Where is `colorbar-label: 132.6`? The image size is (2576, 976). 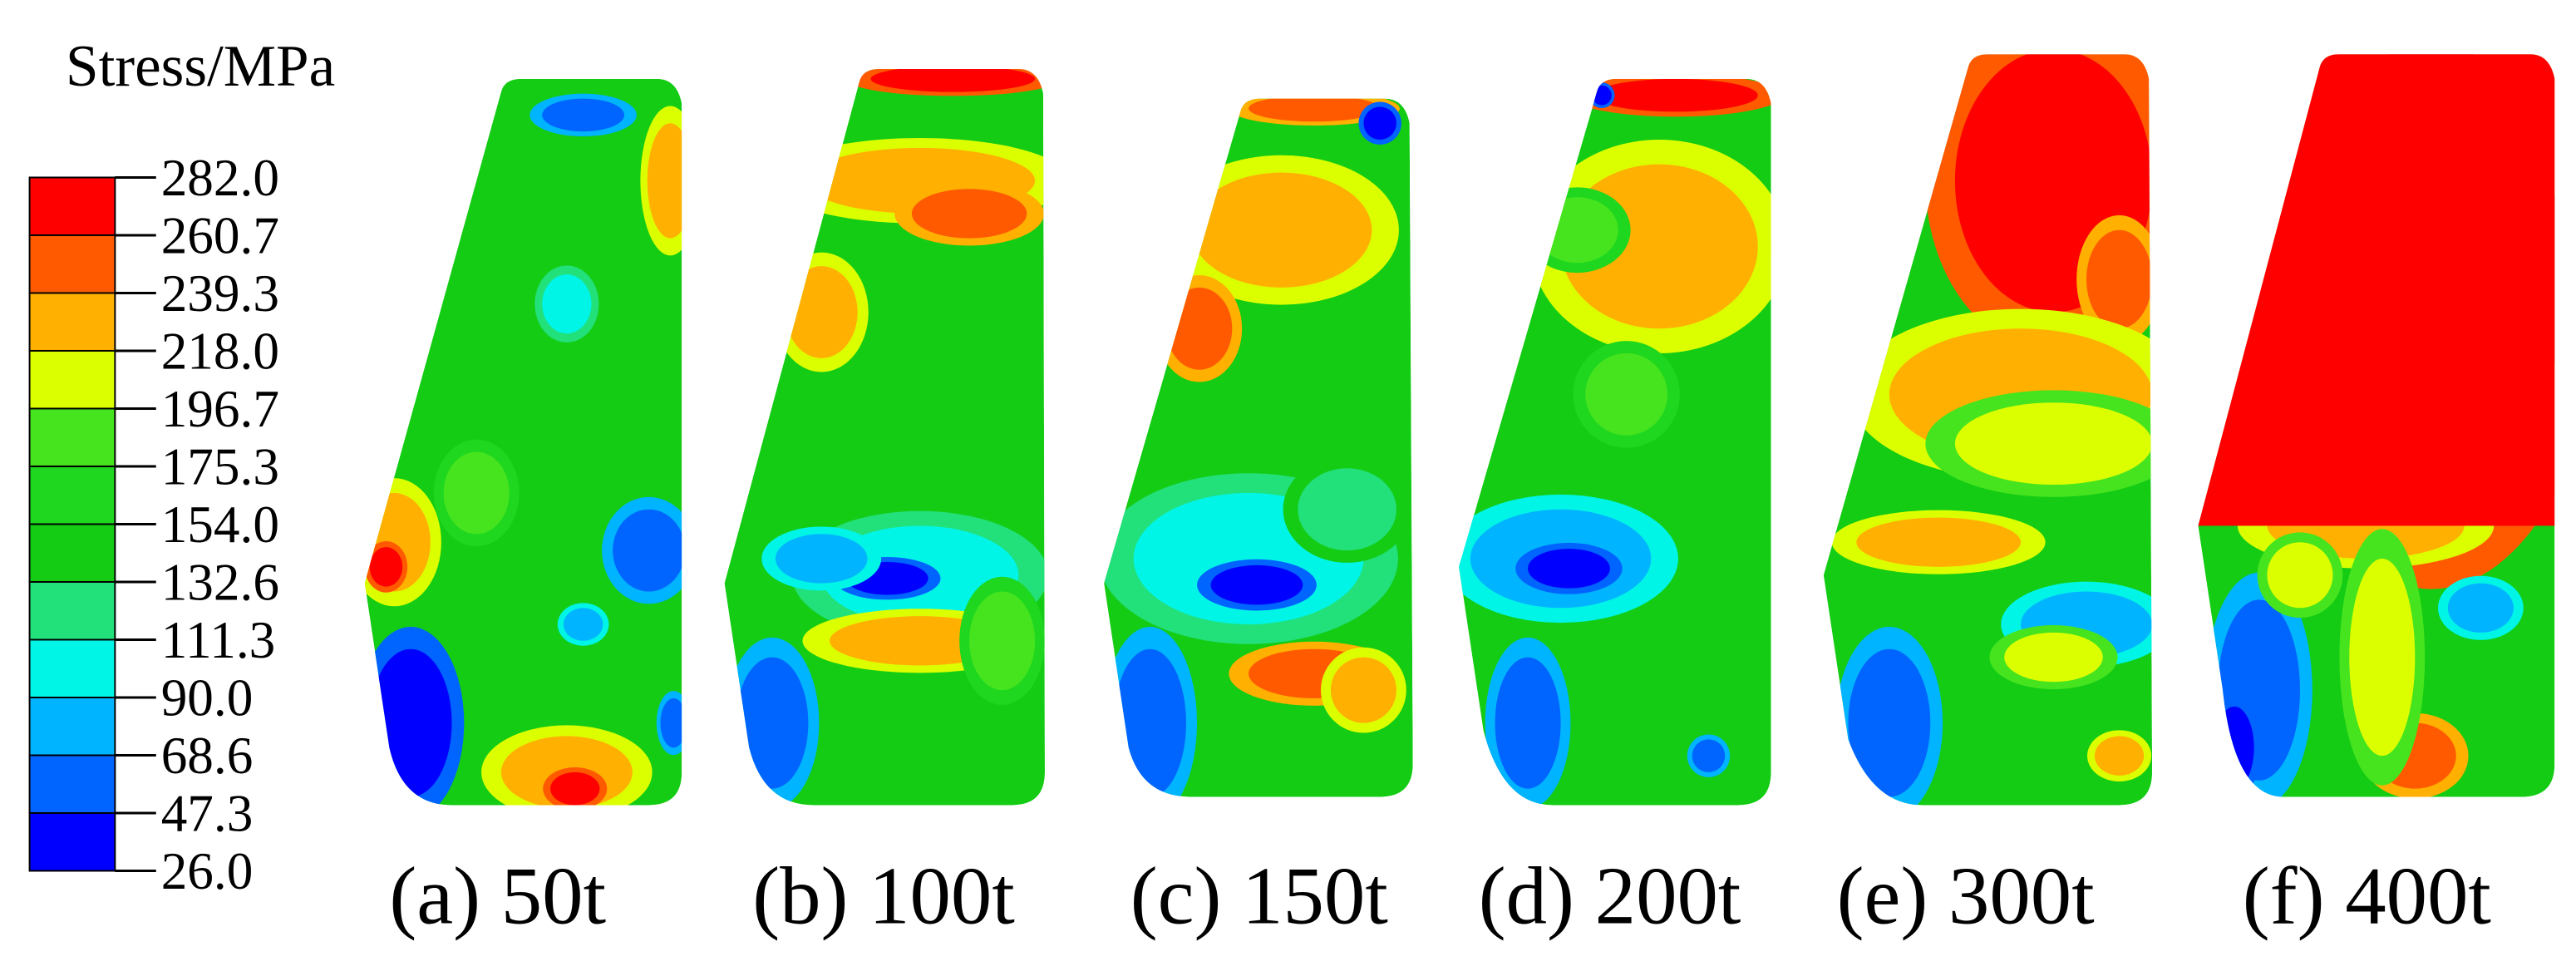
colorbar-label: 132.6 is located at coordinates (220, 583).